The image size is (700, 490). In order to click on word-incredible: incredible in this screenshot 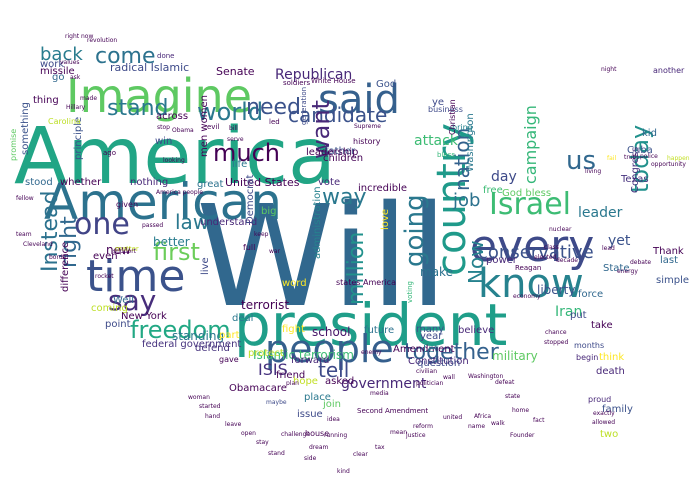, I will do `click(383, 188)`.